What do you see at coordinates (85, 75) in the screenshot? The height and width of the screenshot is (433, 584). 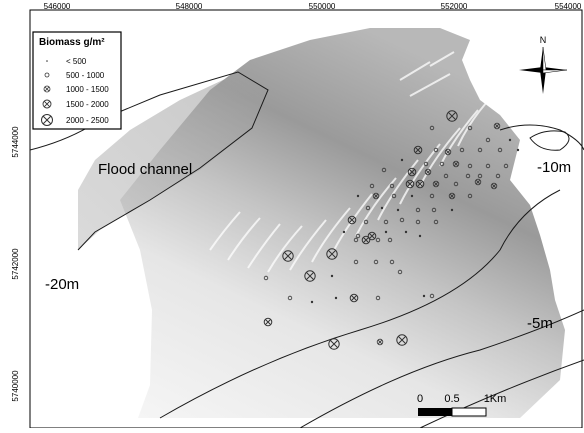 I see `legend-item-label: 500 - 1000` at bounding box center [85, 75].